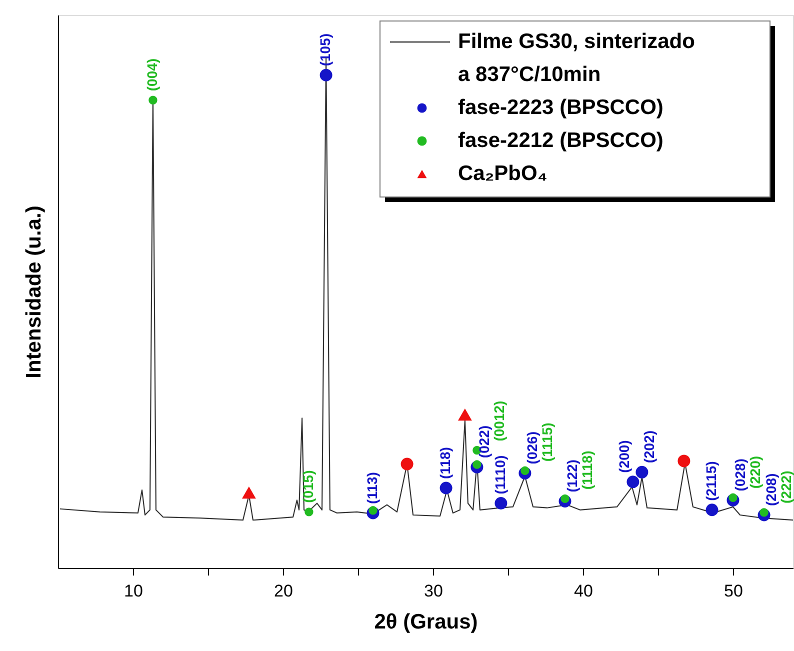  Describe the element at coordinates (34, 292) in the screenshot. I see `y-axis-title: Intensidade (u.a.)` at that location.